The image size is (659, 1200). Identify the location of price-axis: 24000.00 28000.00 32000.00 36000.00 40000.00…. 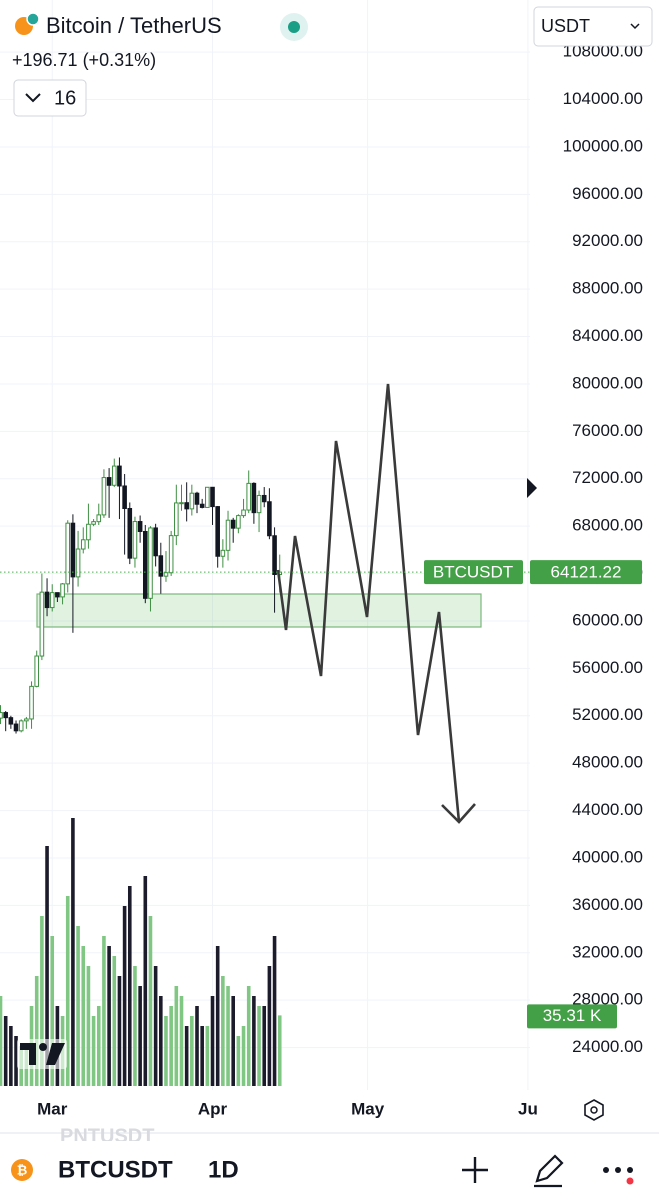
(603, 549).